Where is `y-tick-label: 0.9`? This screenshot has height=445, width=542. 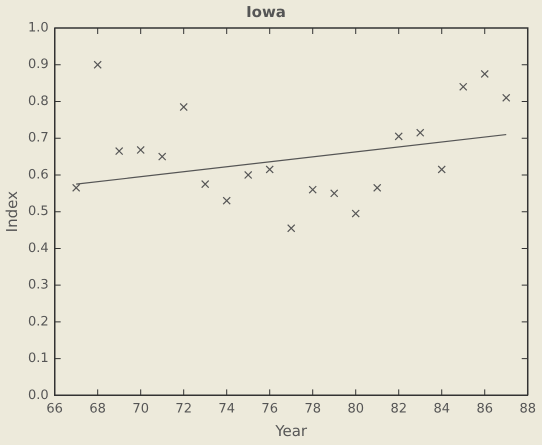
y-tick-label: 0.9 is located at coordinates (38, 64).